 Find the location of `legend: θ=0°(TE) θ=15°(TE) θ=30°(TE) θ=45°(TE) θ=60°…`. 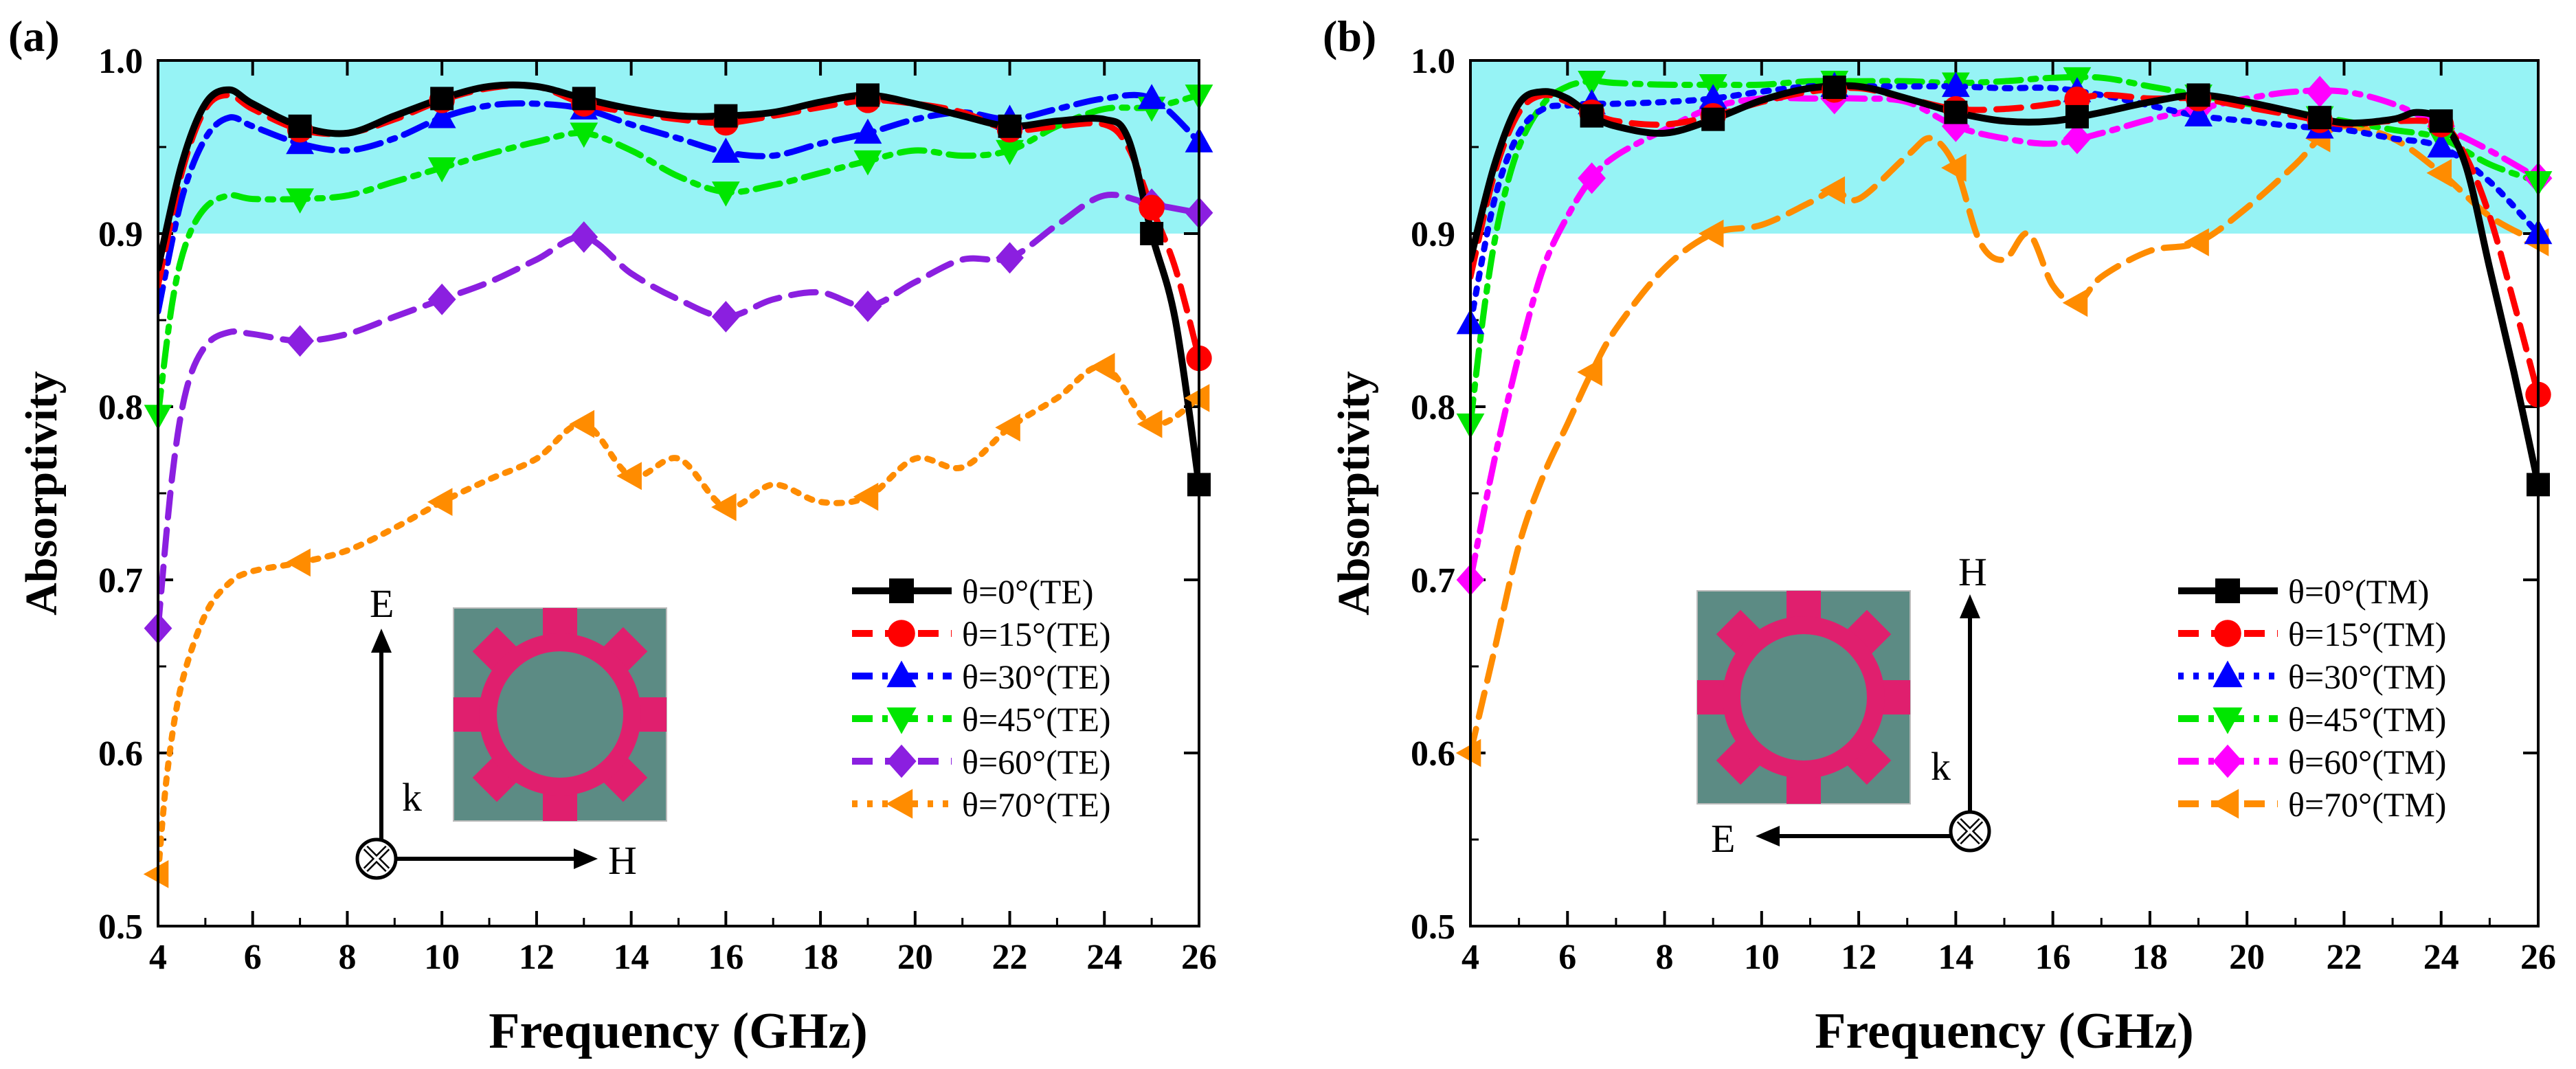

legend: θ=0°(TE) θ=15°(TE) θ=30°(TE) θ=45°(TE) θ=60°… is located at coordinates (981, 698).